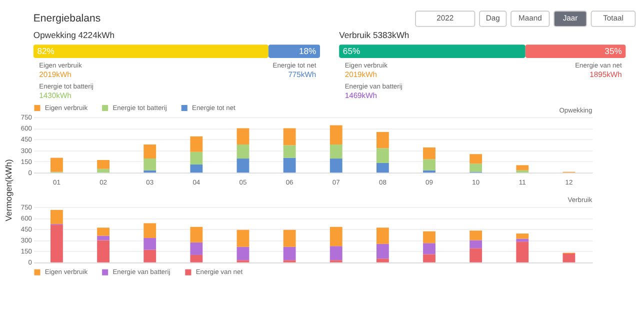  Describe the element at coordinates (374, 35) in the screenshot. I see `chart-title: Verbruik 5383kWh` at that location.